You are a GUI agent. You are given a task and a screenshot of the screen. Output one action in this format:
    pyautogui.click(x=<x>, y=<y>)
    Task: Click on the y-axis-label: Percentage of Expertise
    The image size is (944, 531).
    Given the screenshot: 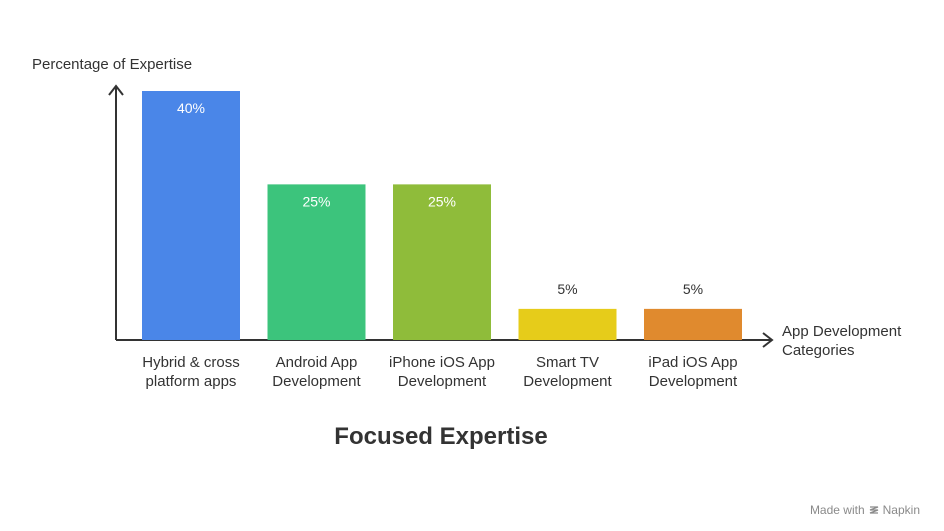 What is the action you would take?
    pyautogui.click(x=112, y=64)
    